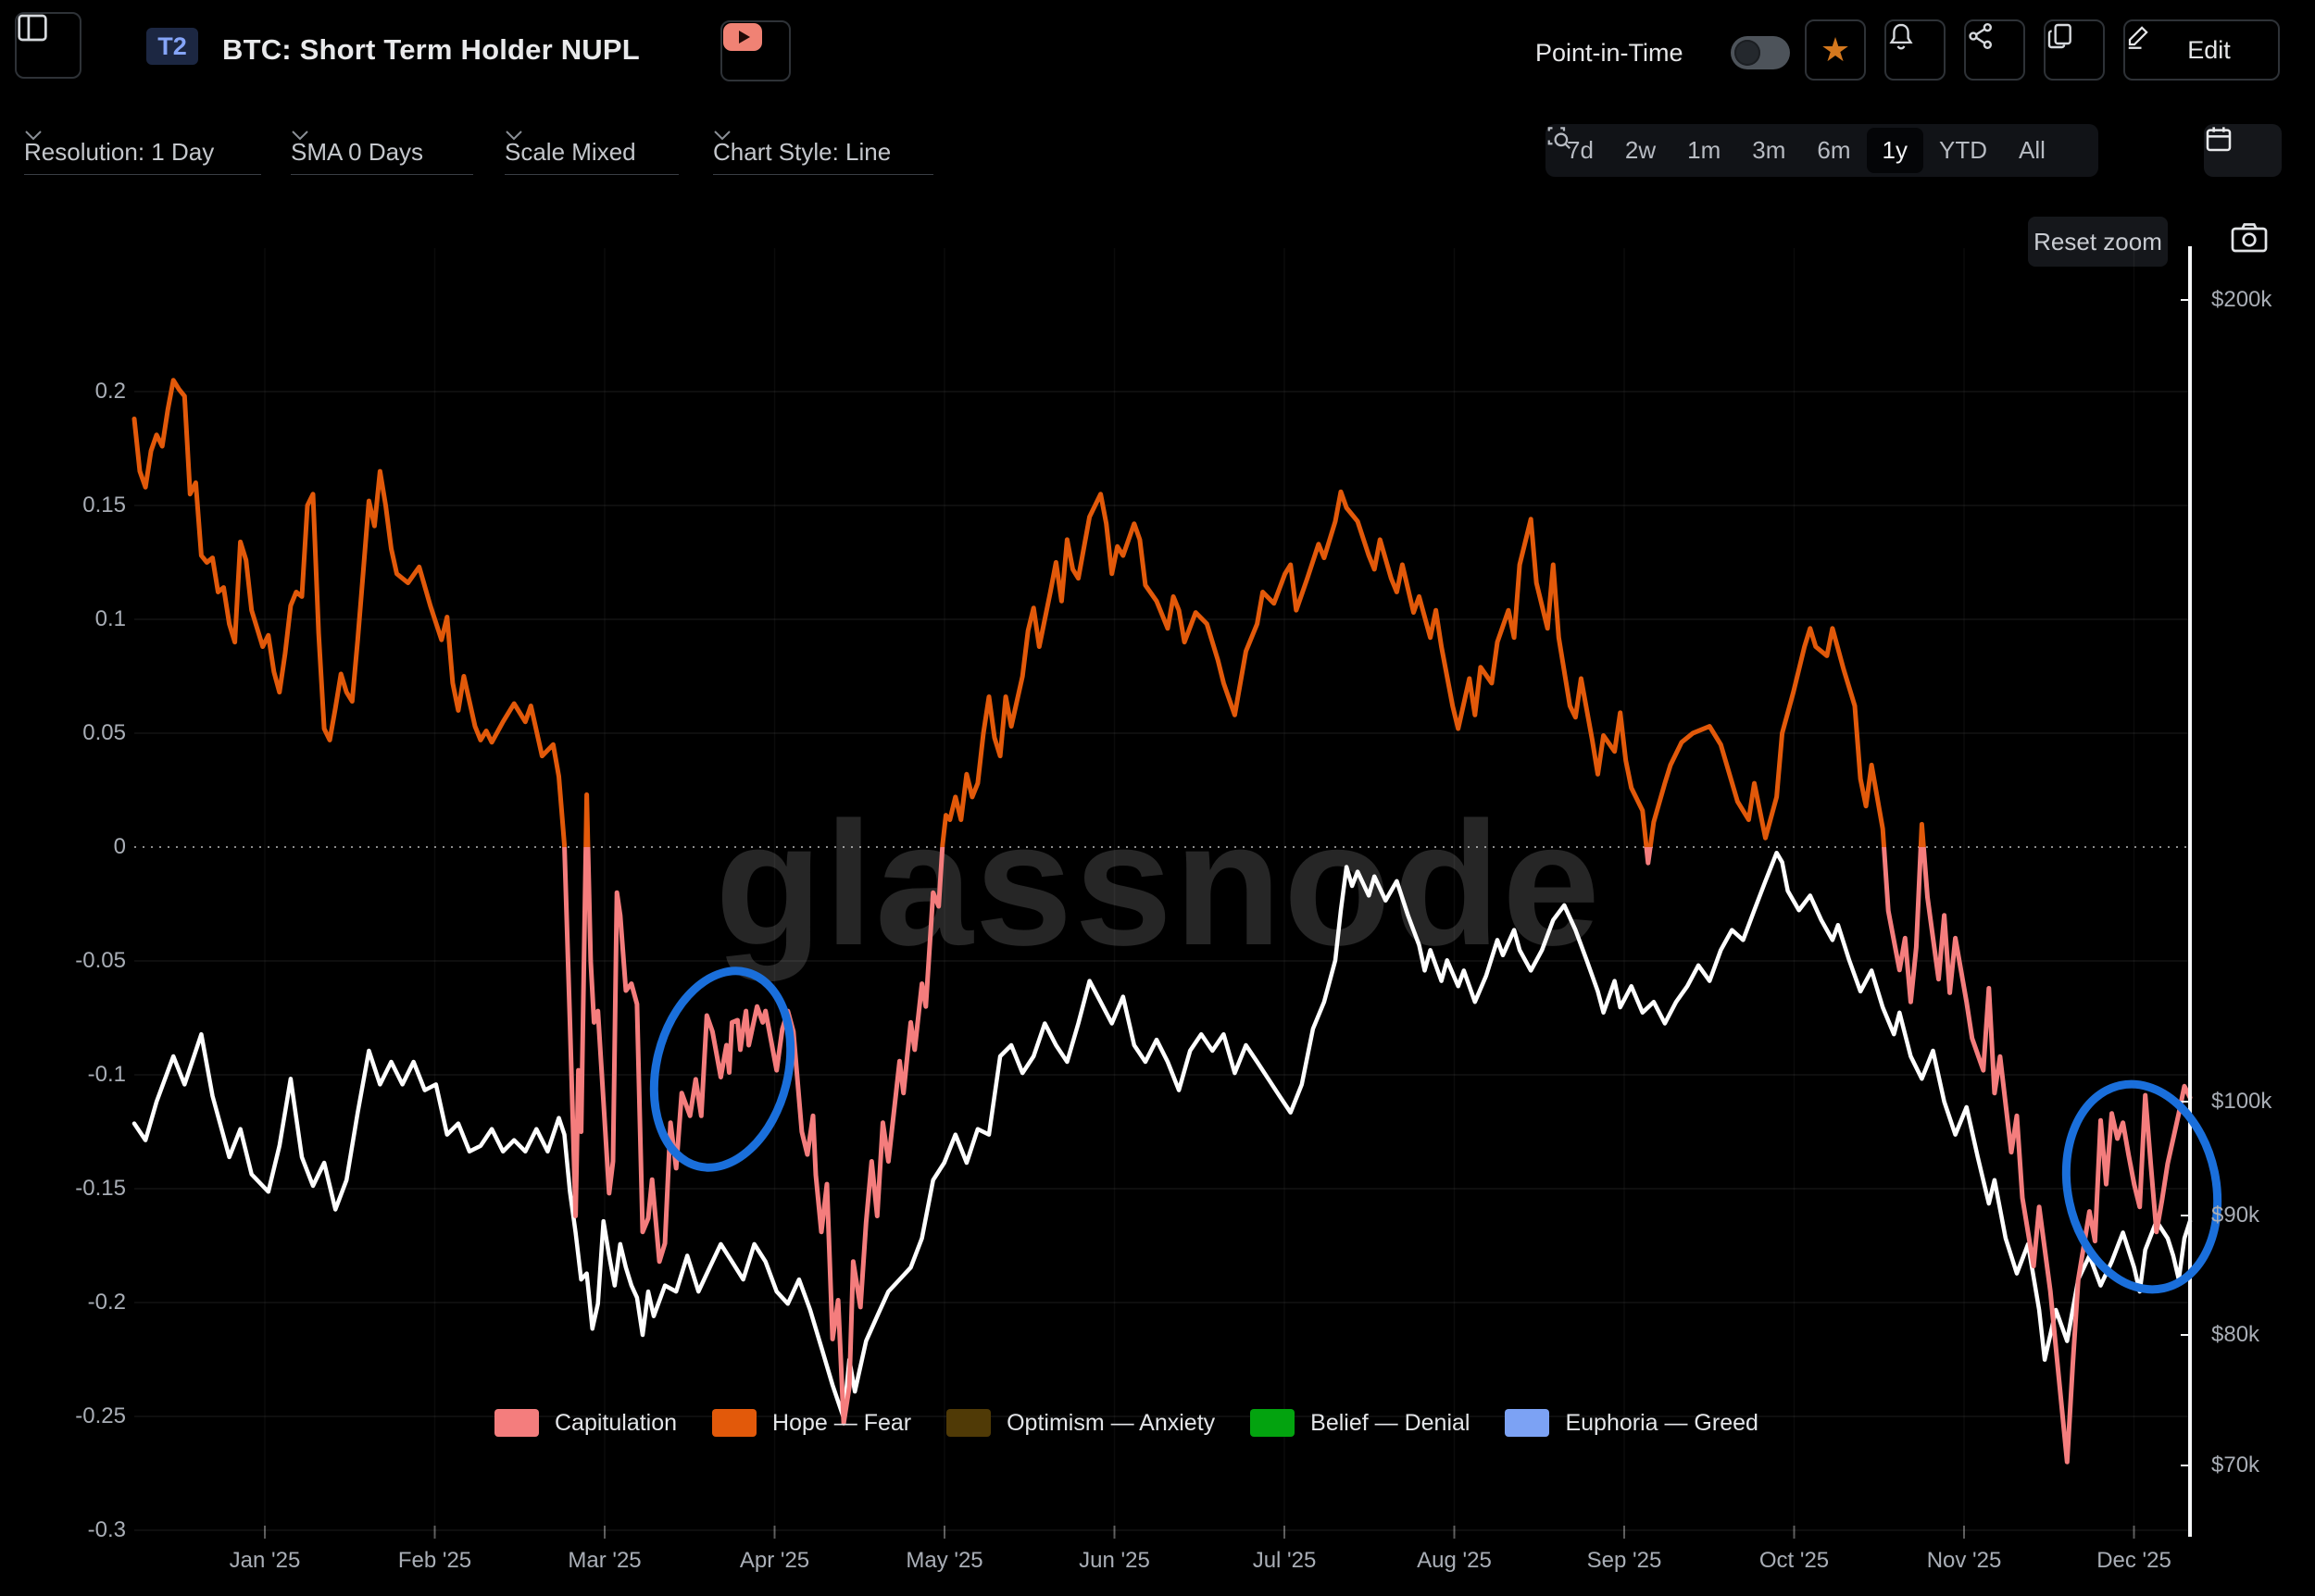 The height and width of the screenshot is (1596, 2315). I want to click on time-range-bar: 7d 2w 1m 3m 6m 1y YTD All, so click(1821, 150).